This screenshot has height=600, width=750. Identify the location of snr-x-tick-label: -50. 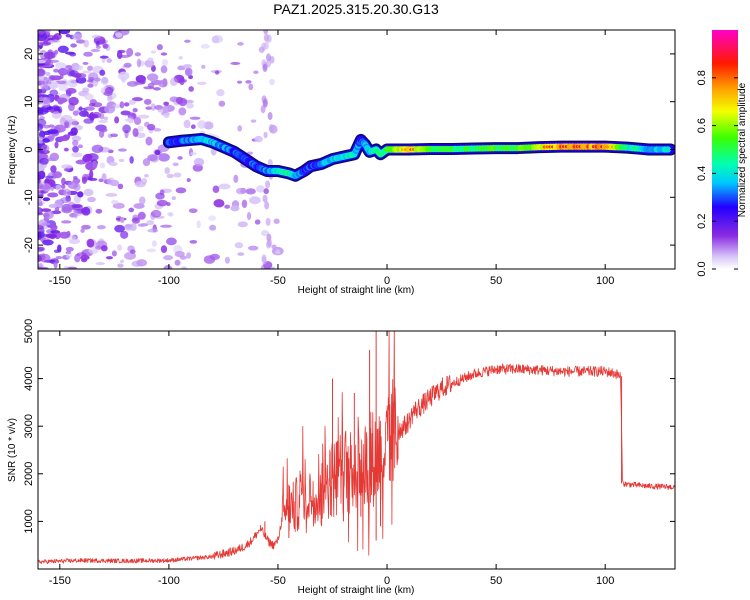
(278, 581).